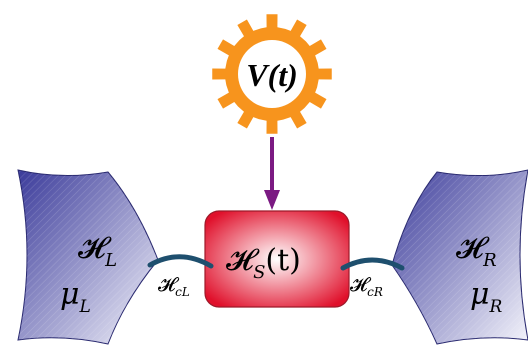  I want to click on right-lead-chemical-potential: μR, so click(486, 297).